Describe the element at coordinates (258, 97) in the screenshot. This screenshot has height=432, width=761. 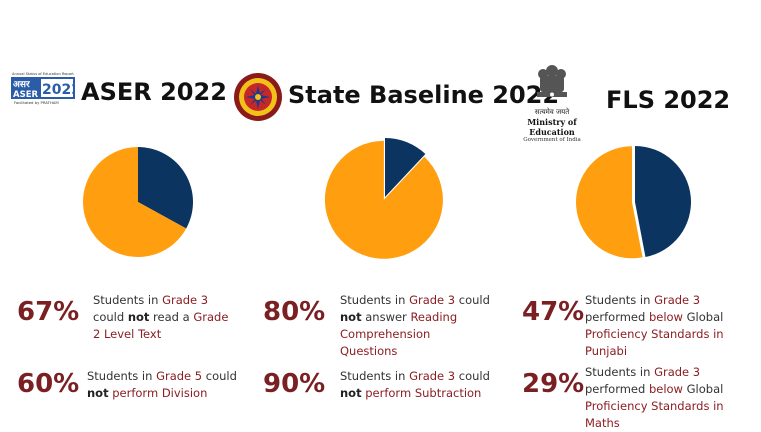
I see `state-baseline-logo` at that location.